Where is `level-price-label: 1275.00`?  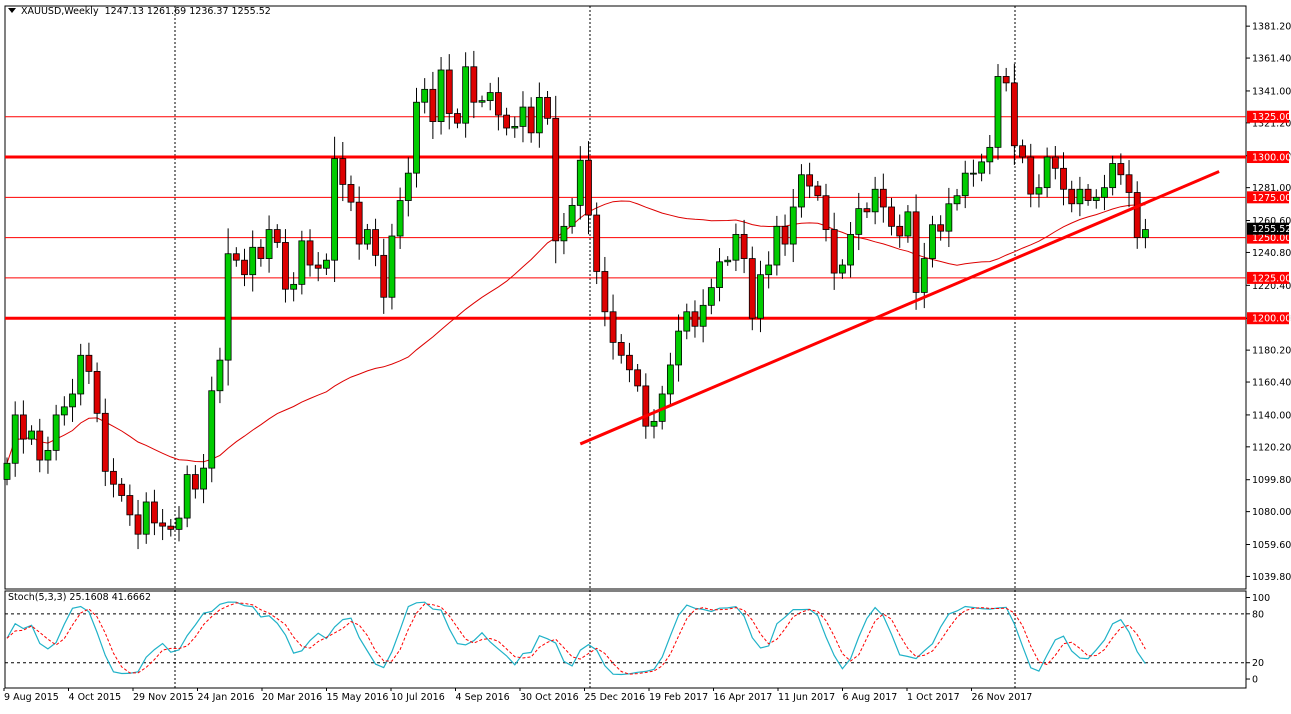 level-price-label: 1275.00 is located at coordinates (1271, 198).